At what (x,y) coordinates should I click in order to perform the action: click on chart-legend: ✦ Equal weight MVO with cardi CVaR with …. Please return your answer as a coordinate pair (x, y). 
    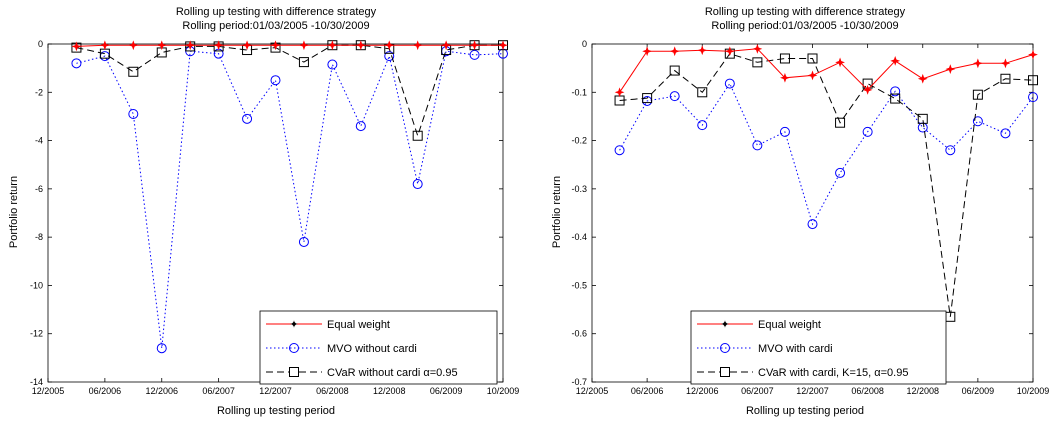
    Looking at the image, I should click on (818, 347).